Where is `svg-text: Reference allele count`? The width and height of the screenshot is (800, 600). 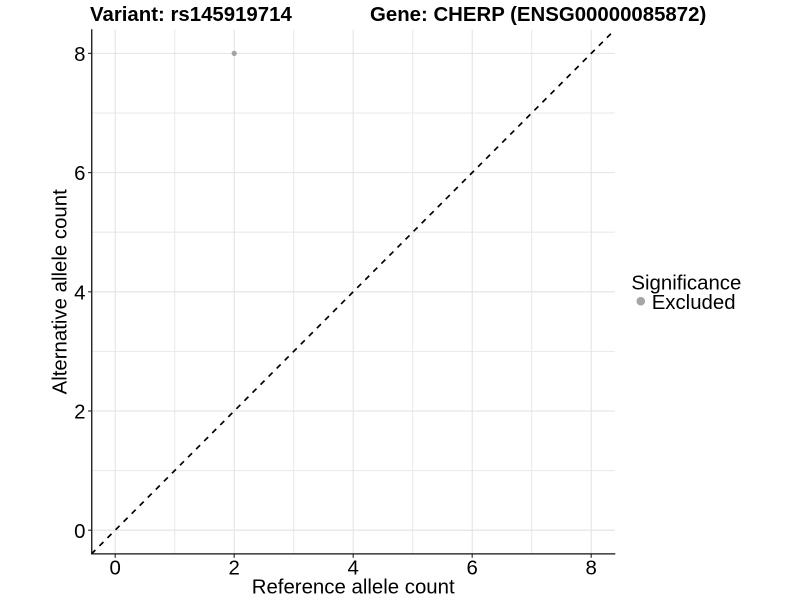 svg-text: Reference allele count is located at coordinates (353, 588).